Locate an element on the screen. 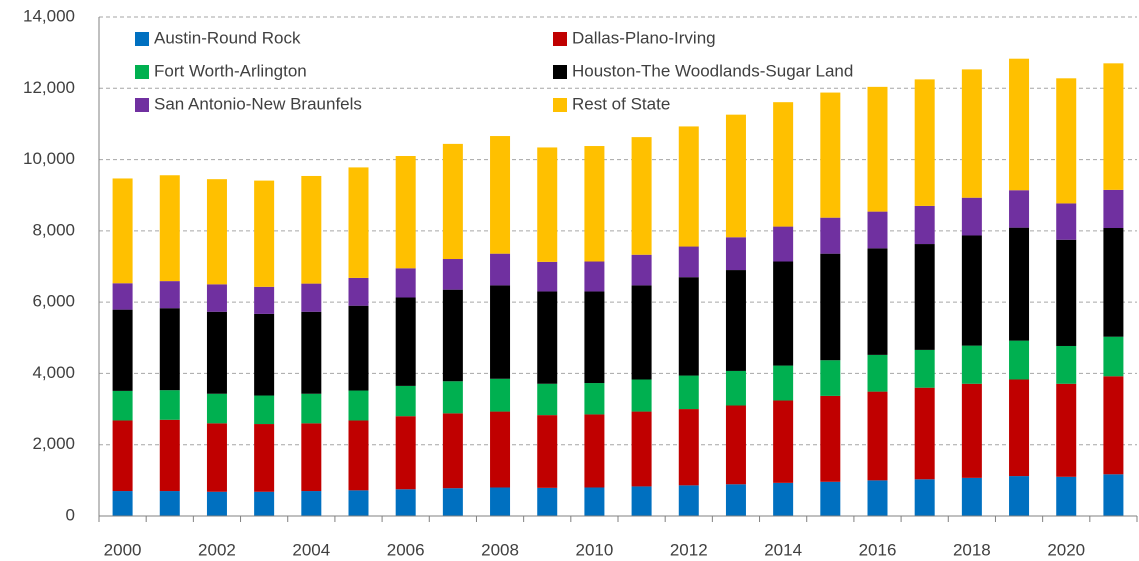 This screenshot has width=1139, height=561. x-tick-label: 2008 is located at coordinates (500, 549).